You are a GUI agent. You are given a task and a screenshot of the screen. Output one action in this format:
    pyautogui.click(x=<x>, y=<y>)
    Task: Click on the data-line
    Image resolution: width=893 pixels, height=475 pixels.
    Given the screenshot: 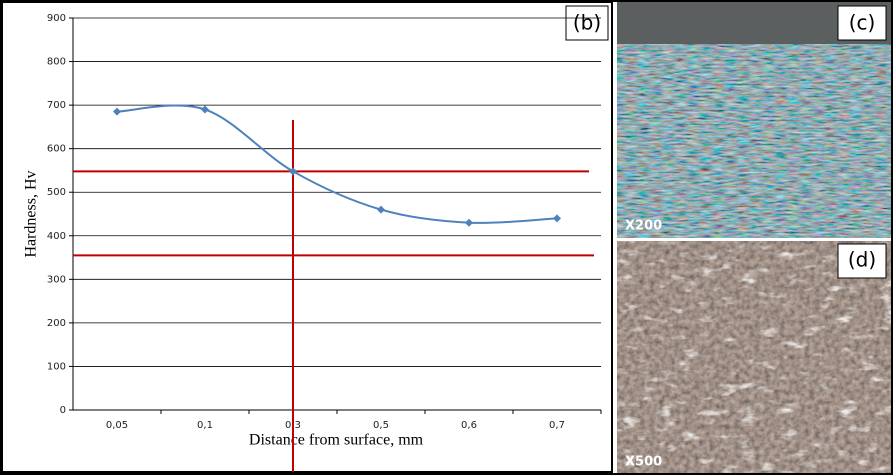 What is the action you would take?
    pyautogui.click(x=337, y=164)
    